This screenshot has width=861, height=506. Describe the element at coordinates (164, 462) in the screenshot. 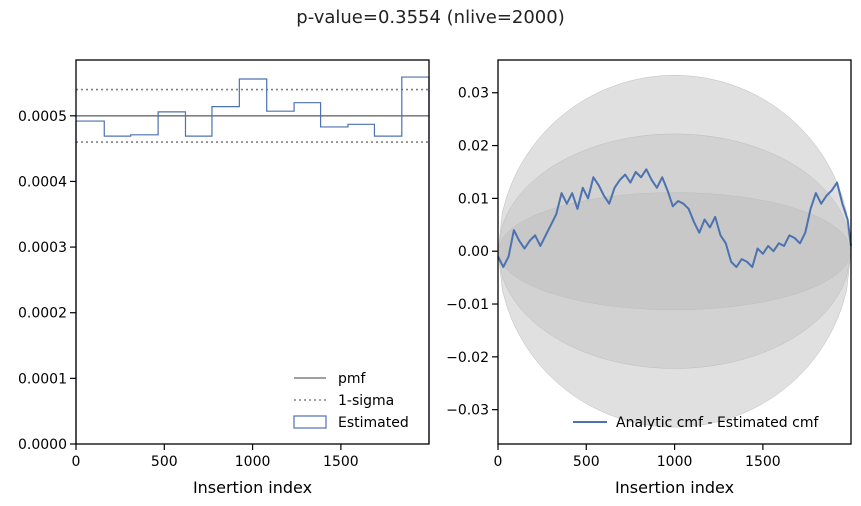

I see `left-xtick-label: 500` at that location.